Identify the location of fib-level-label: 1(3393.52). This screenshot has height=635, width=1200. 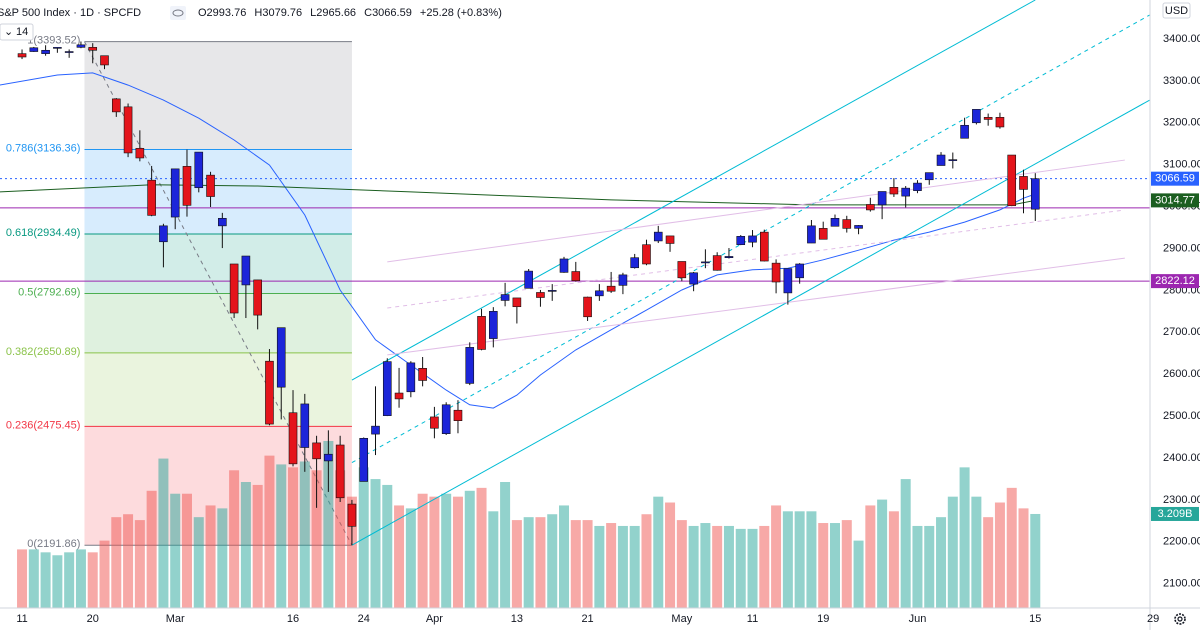
(53, 41).